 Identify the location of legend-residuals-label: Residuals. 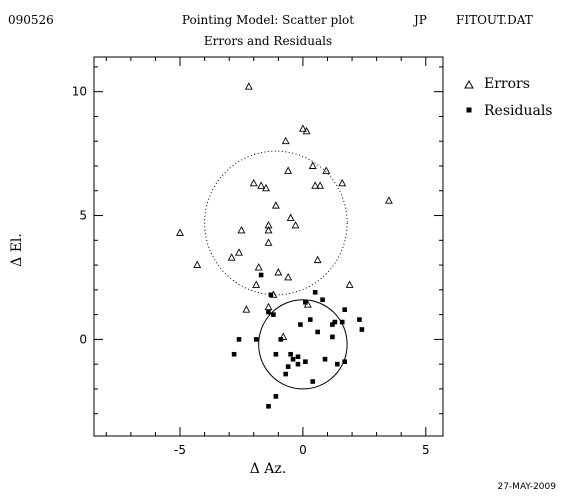
(518, 111).